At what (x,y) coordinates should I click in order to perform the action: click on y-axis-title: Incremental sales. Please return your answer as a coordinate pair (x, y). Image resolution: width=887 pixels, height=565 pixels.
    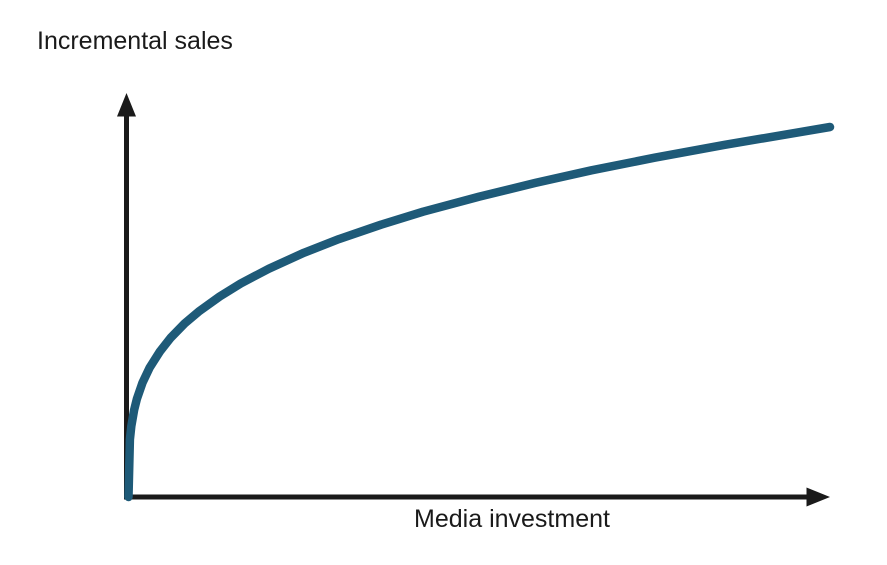
    Looking at the image, I should click on (135, 41).